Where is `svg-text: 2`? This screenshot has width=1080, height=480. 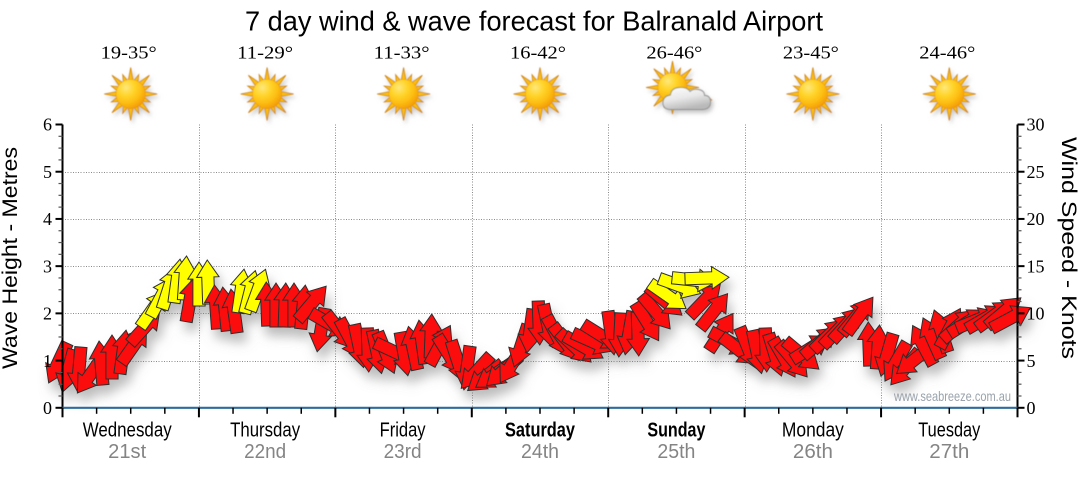
svg-text: 2 is located at coordinates (47, 314).